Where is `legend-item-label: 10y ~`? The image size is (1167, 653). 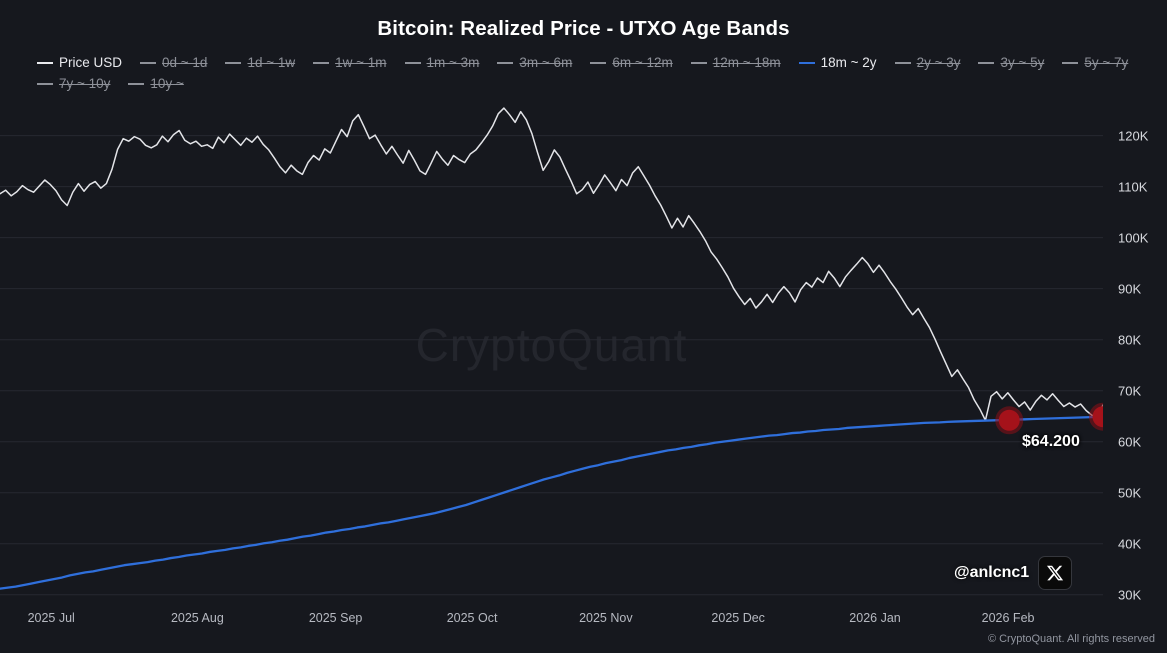
legend-item-label: 10y ~ is located at coordinates (167, 83).